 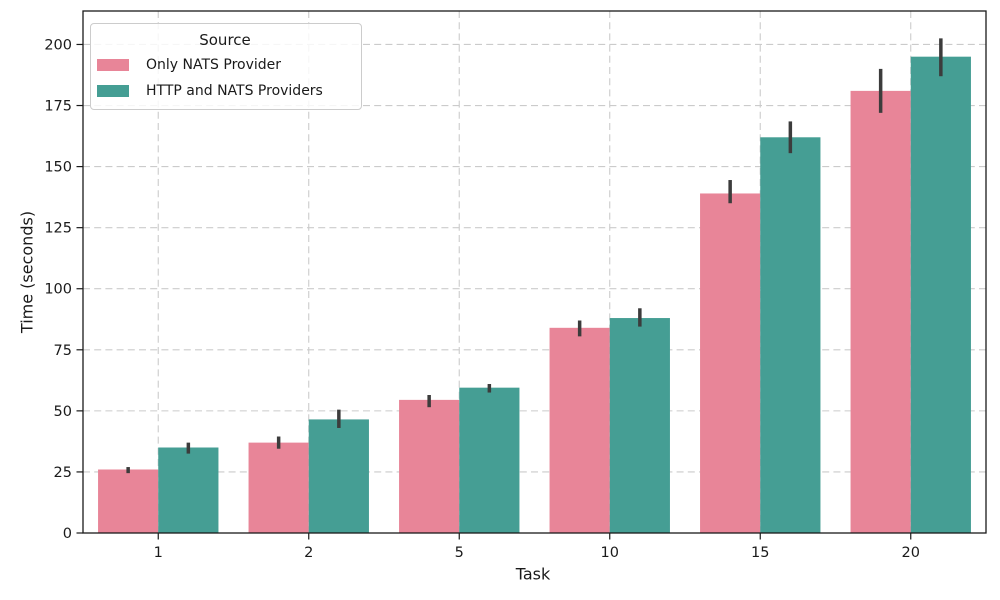 What do you see at coordinates (27, 272) in the screenshot?
I see `y-axis-label: Time (seconds)` at bounding box center [27, 272].